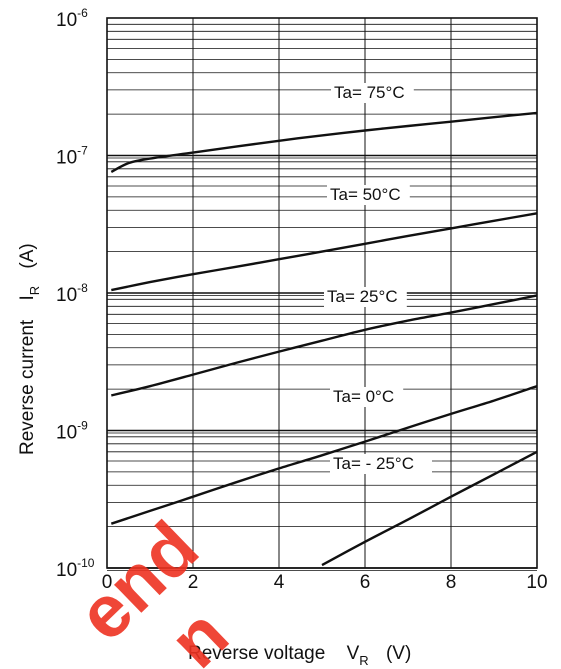  I want to click on x-axis-symbol-subscript: R, so click(363, 660).